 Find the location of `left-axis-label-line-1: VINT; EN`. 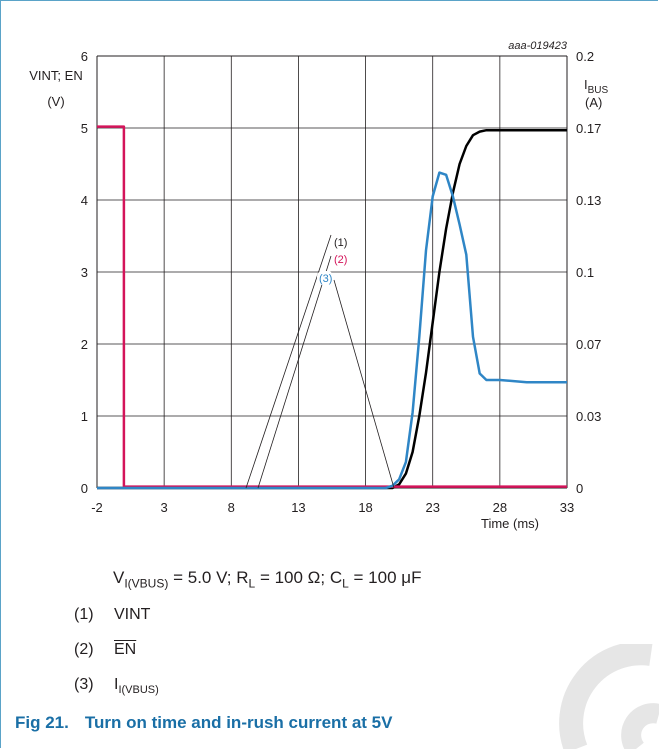

left-axis-label-line-1: VINT; EN is located at coordinates (55, 75).